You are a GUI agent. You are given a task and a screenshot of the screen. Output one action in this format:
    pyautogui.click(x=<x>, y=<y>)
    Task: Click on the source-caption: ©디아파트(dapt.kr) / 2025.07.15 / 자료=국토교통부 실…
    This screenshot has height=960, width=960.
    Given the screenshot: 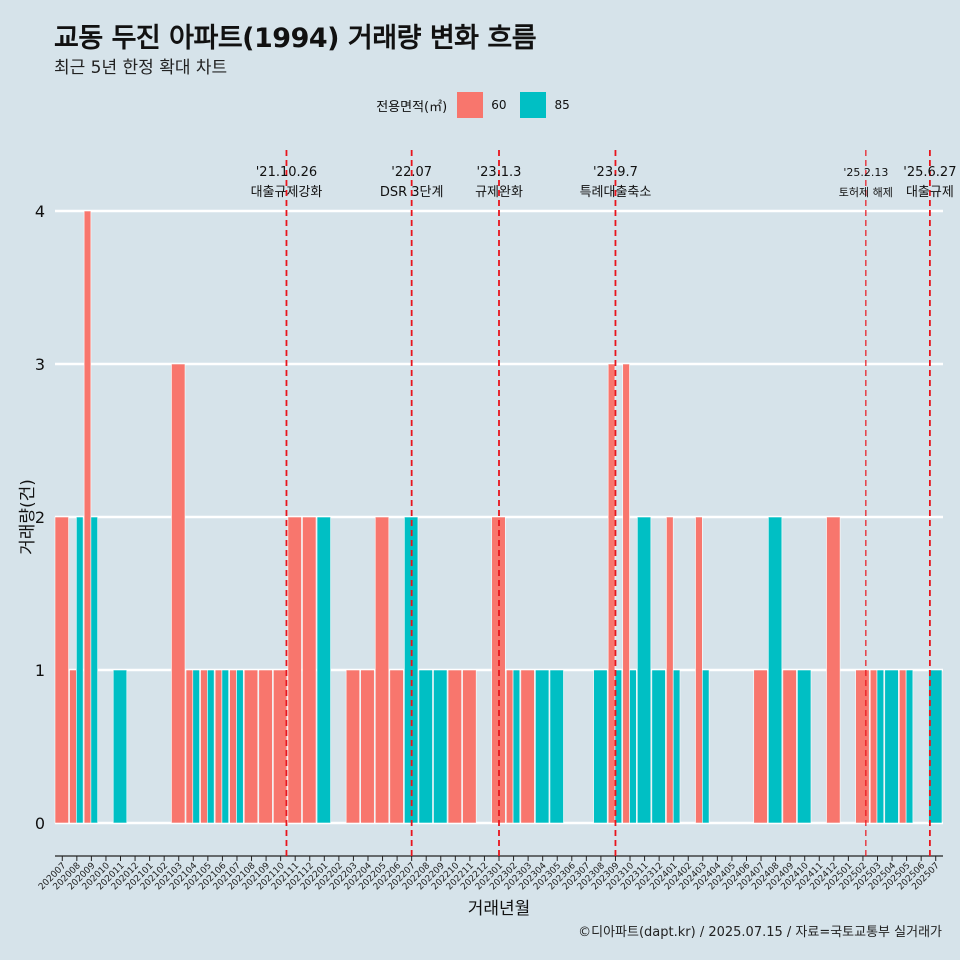 What is the action you would take?
    pyautogui.click(x=760, y=932)
    